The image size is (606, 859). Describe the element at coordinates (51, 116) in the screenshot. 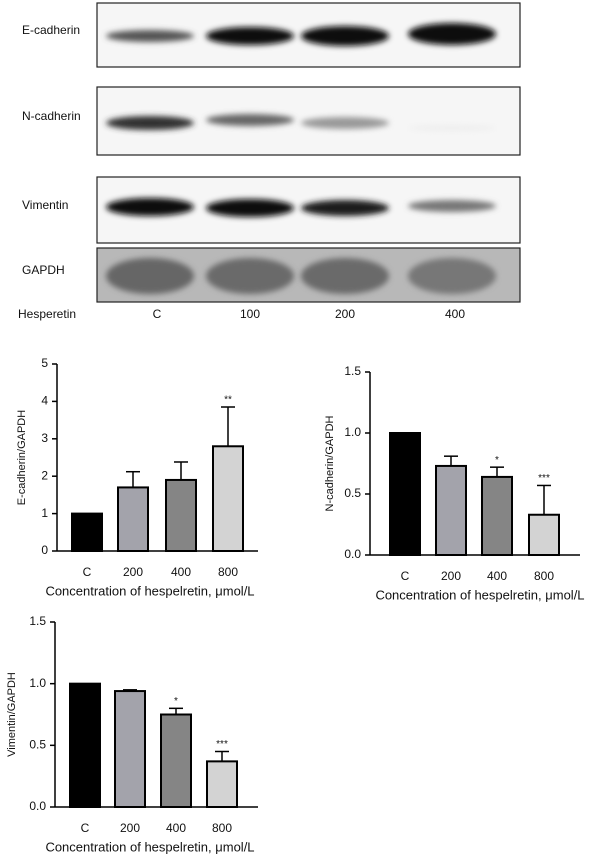

I see `blot-row-label: N-cadherin` at that location.